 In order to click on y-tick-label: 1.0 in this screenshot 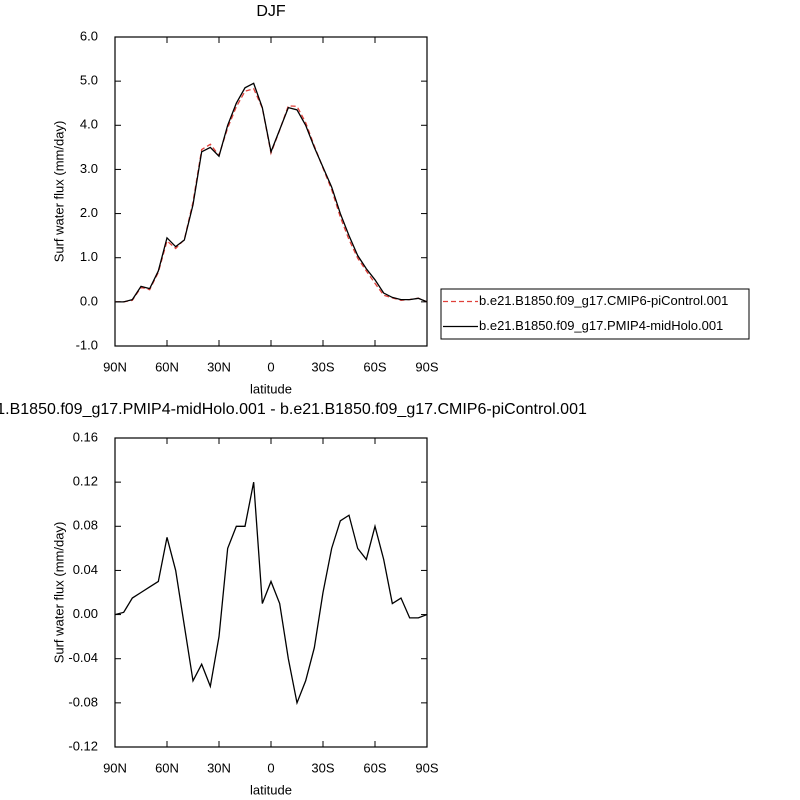, I will do `click(89, 256)`.